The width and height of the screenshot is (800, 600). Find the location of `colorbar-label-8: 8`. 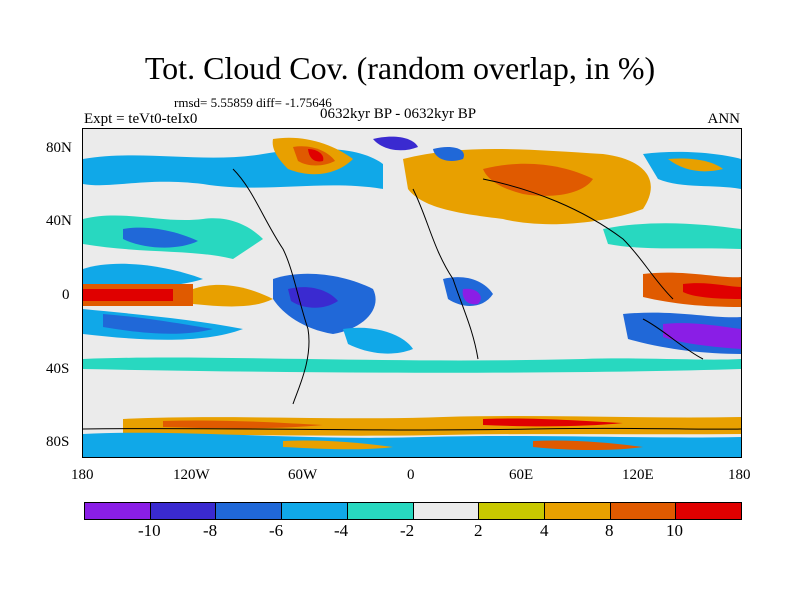

colorbar-label-8: 8 is located at coordinates (609, 530).